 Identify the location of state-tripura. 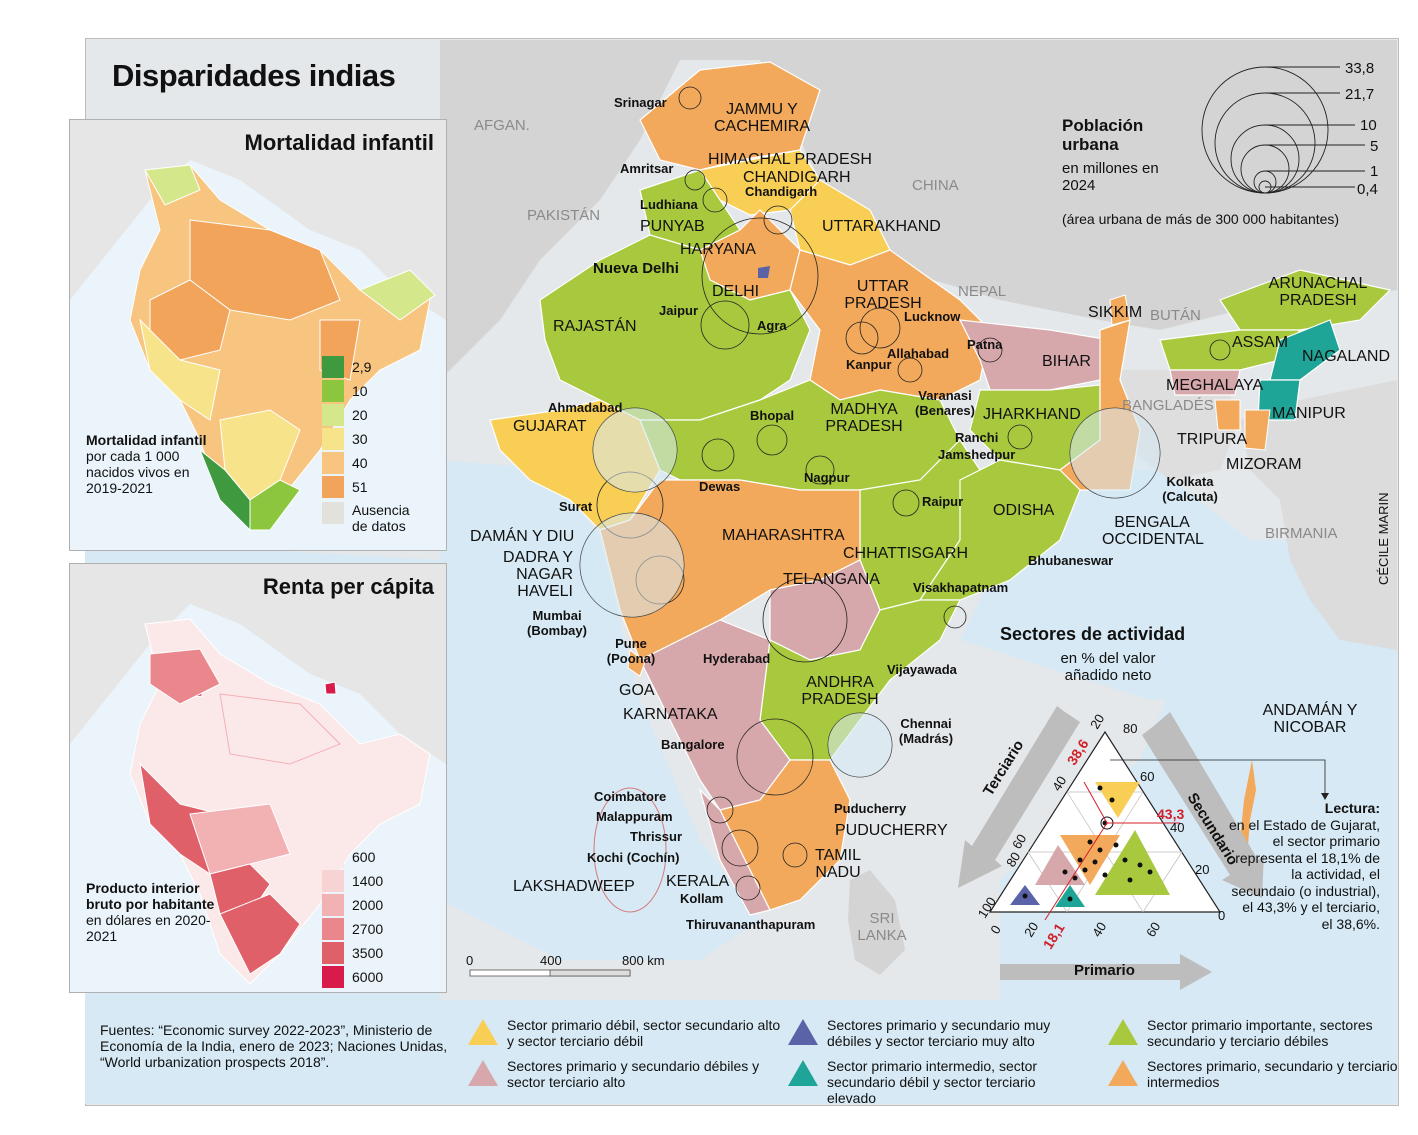
(1227, 415).